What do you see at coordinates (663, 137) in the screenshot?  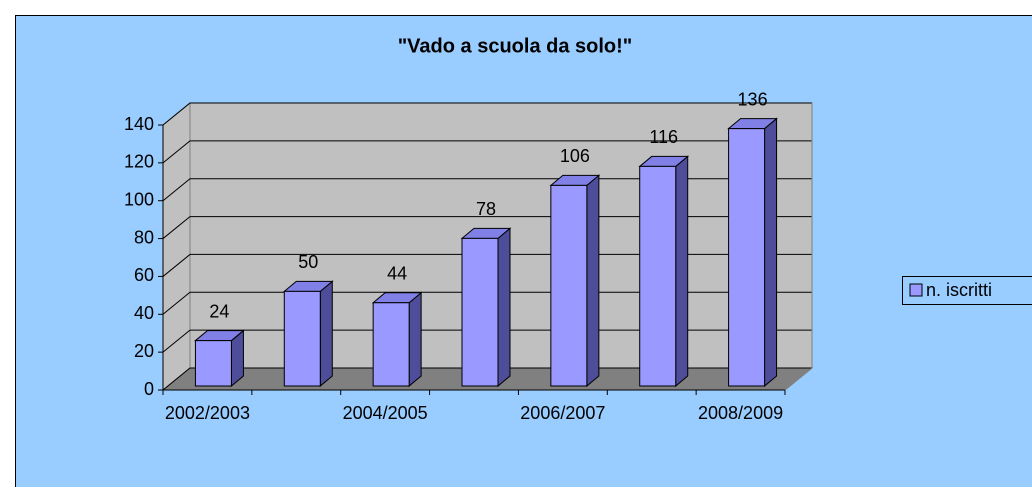 I see `data-label: 116` at bounding box center [663, 137].